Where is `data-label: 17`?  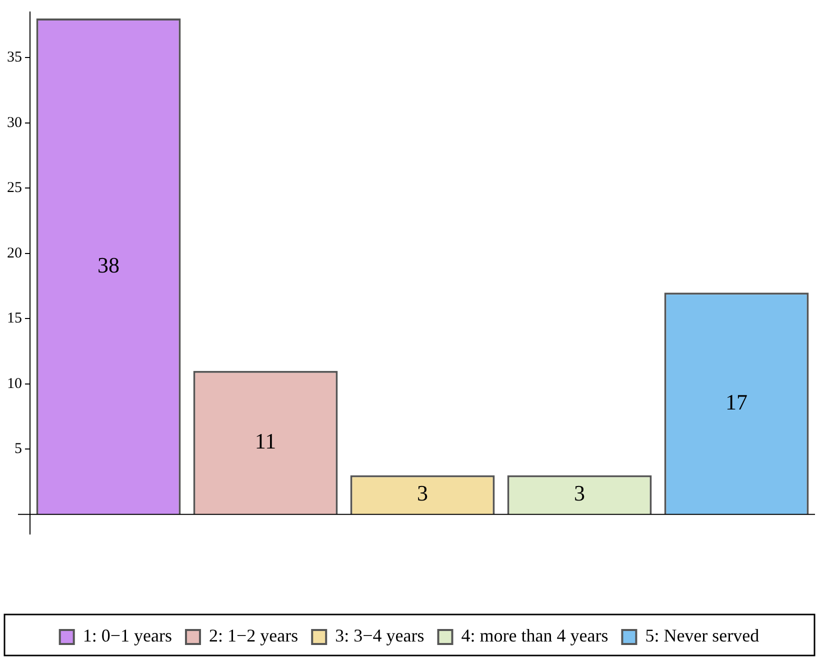 data-label: 17 is located at coordinates (737, 401).